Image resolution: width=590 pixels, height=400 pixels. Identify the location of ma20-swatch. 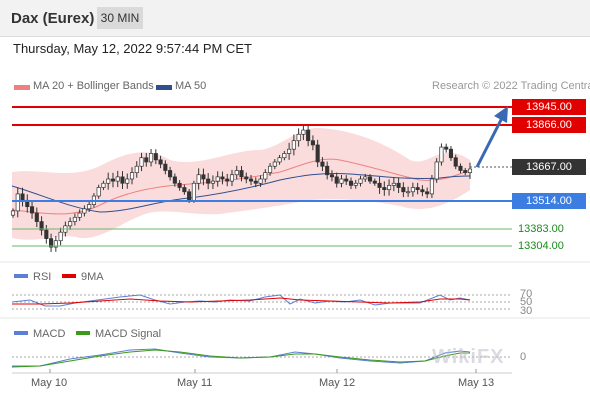
(22, 87).